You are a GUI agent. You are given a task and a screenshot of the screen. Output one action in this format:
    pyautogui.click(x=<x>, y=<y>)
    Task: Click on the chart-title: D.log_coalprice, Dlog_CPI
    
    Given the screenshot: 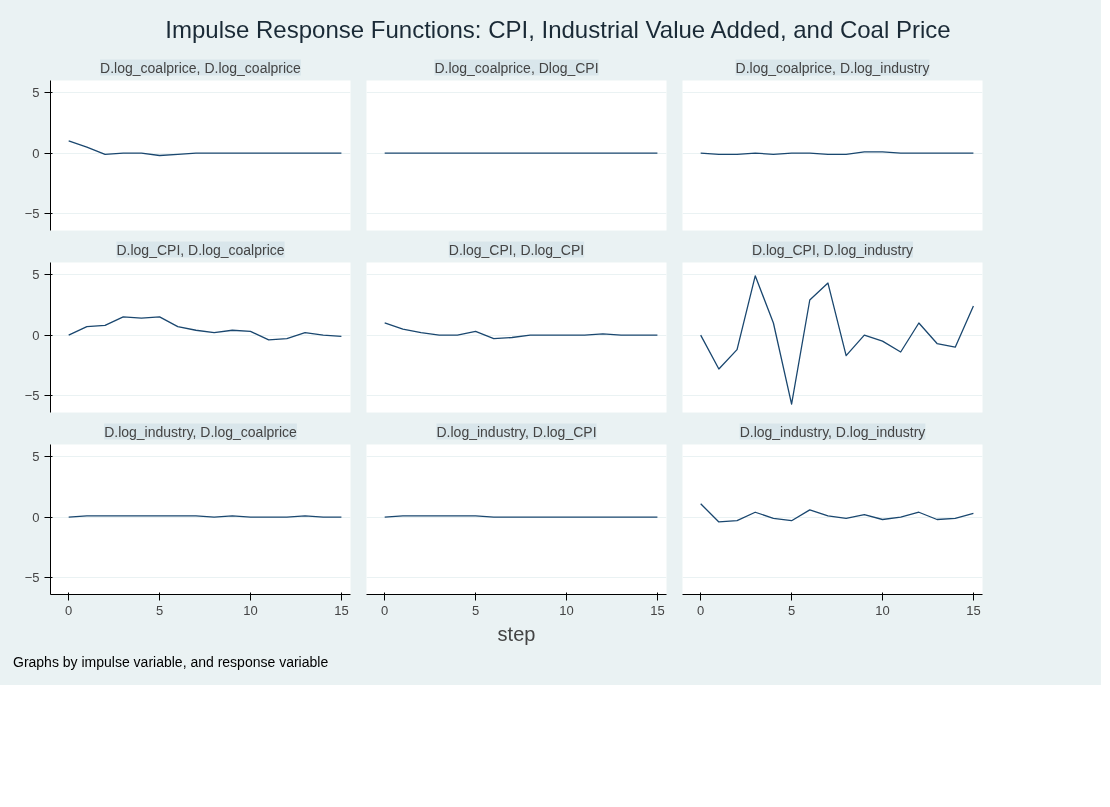 What is the action you would take?
    pyautogui.click(x=516, y=67)
    